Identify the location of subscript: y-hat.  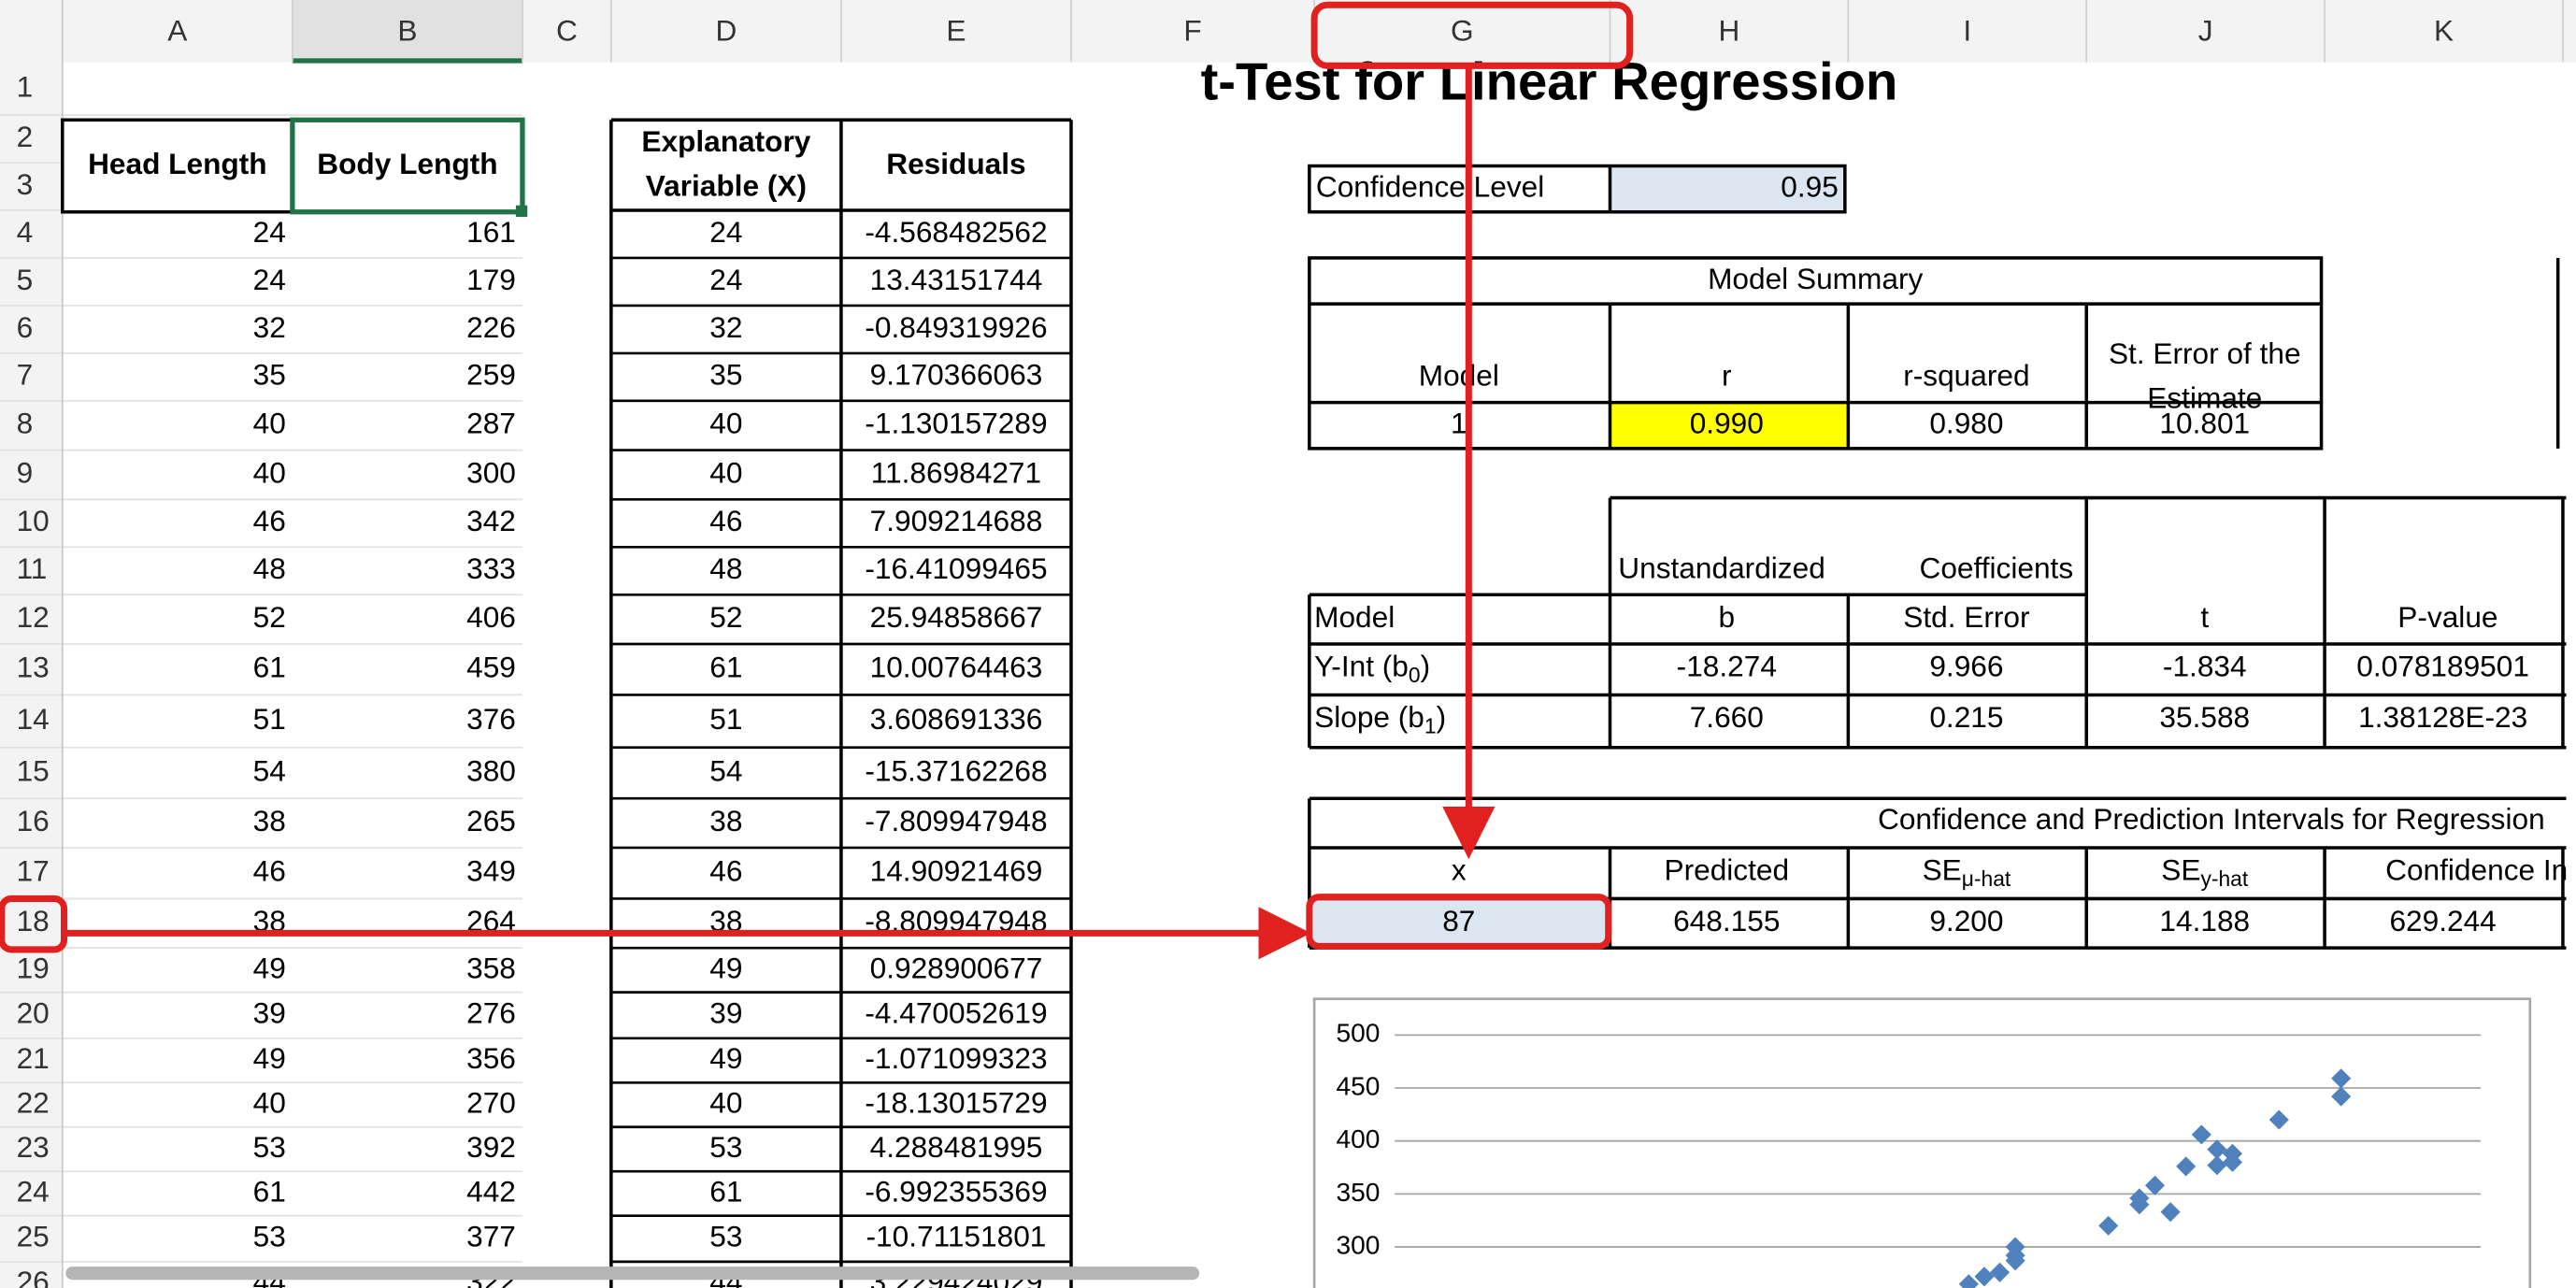
(2224, 878).